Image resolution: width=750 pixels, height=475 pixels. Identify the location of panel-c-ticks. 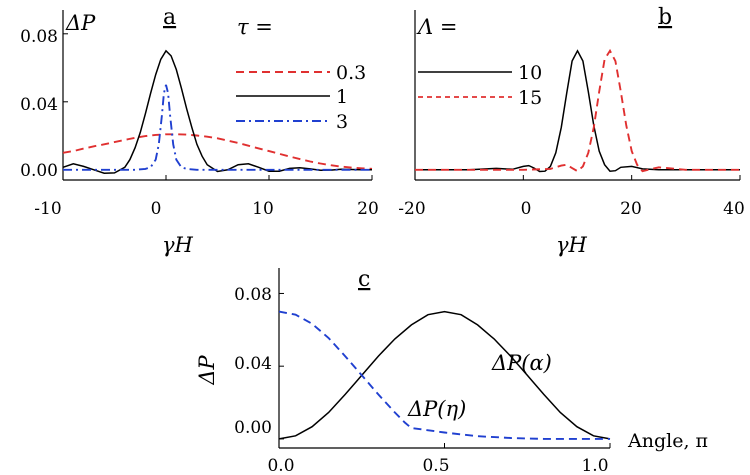
(444, 370).